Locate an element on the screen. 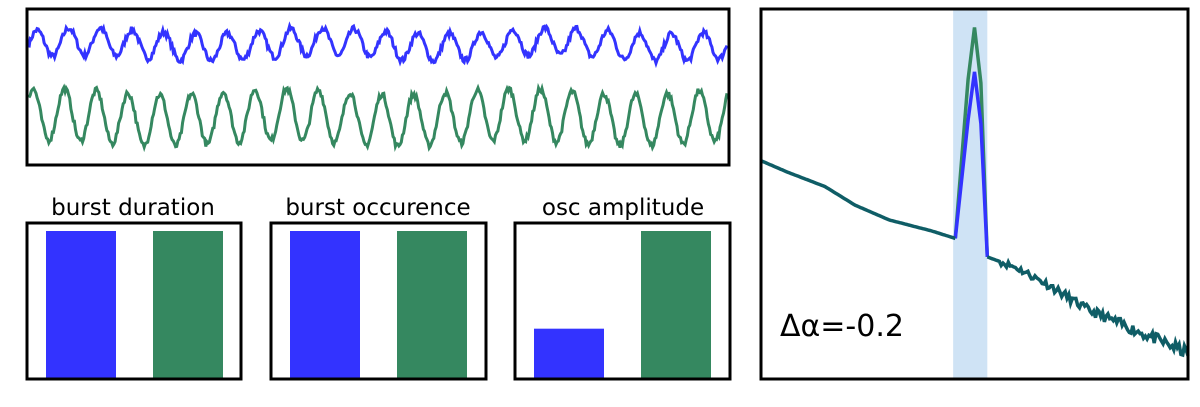  bar-panel-burst-duration: burst duration is located at coordinates (134, 288).